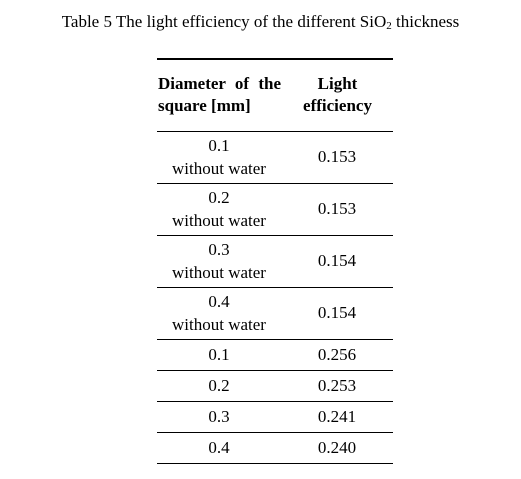 This screenshot has width=521, height=479. I want to click on diameter-cell: 0.2 without water, so click(219, 209).